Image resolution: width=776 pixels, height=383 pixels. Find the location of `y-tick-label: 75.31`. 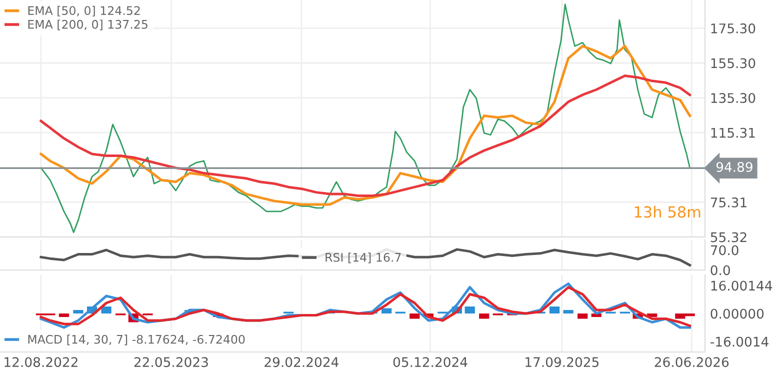

y-tick-label: 75.31 is located at coordinates (728, 202).